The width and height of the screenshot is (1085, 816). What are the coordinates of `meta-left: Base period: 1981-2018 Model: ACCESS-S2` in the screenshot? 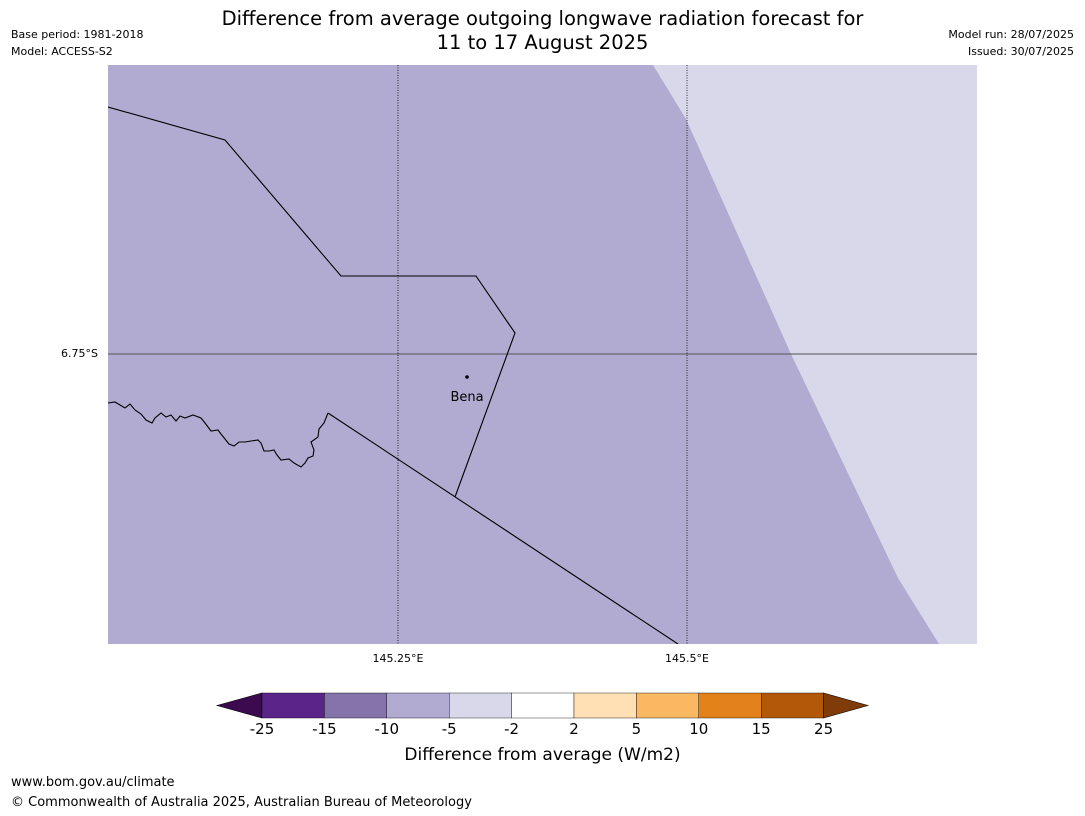 It's located at (77, 43).